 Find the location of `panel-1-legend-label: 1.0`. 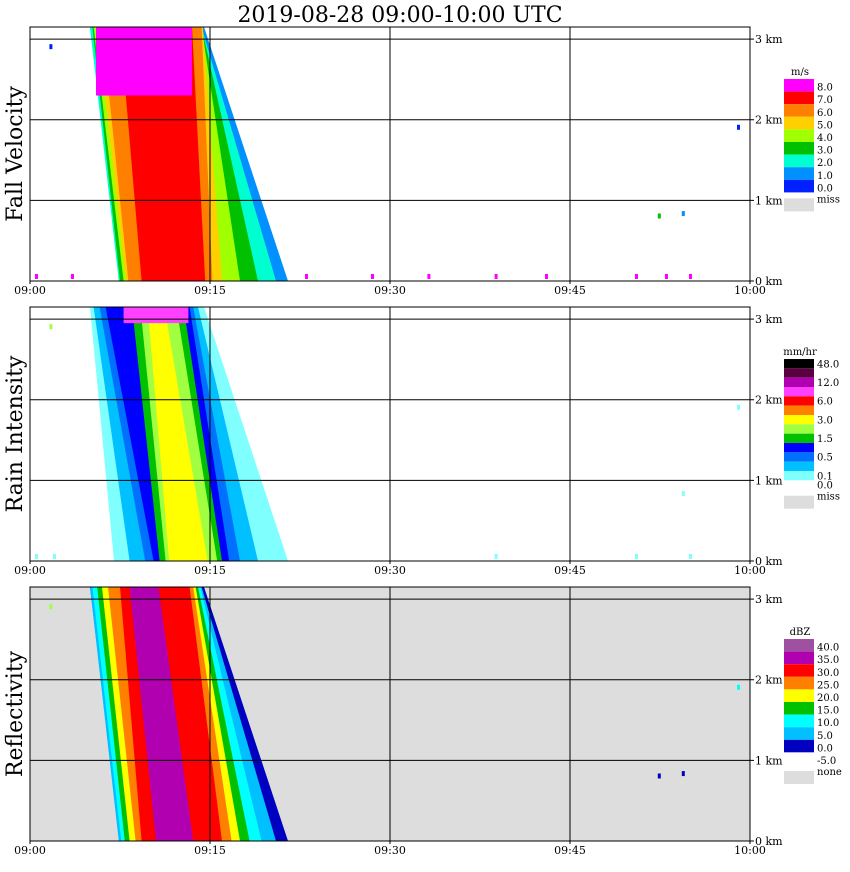

panel-1-legend-label: 1.0 is located at coordinates (825, 176).